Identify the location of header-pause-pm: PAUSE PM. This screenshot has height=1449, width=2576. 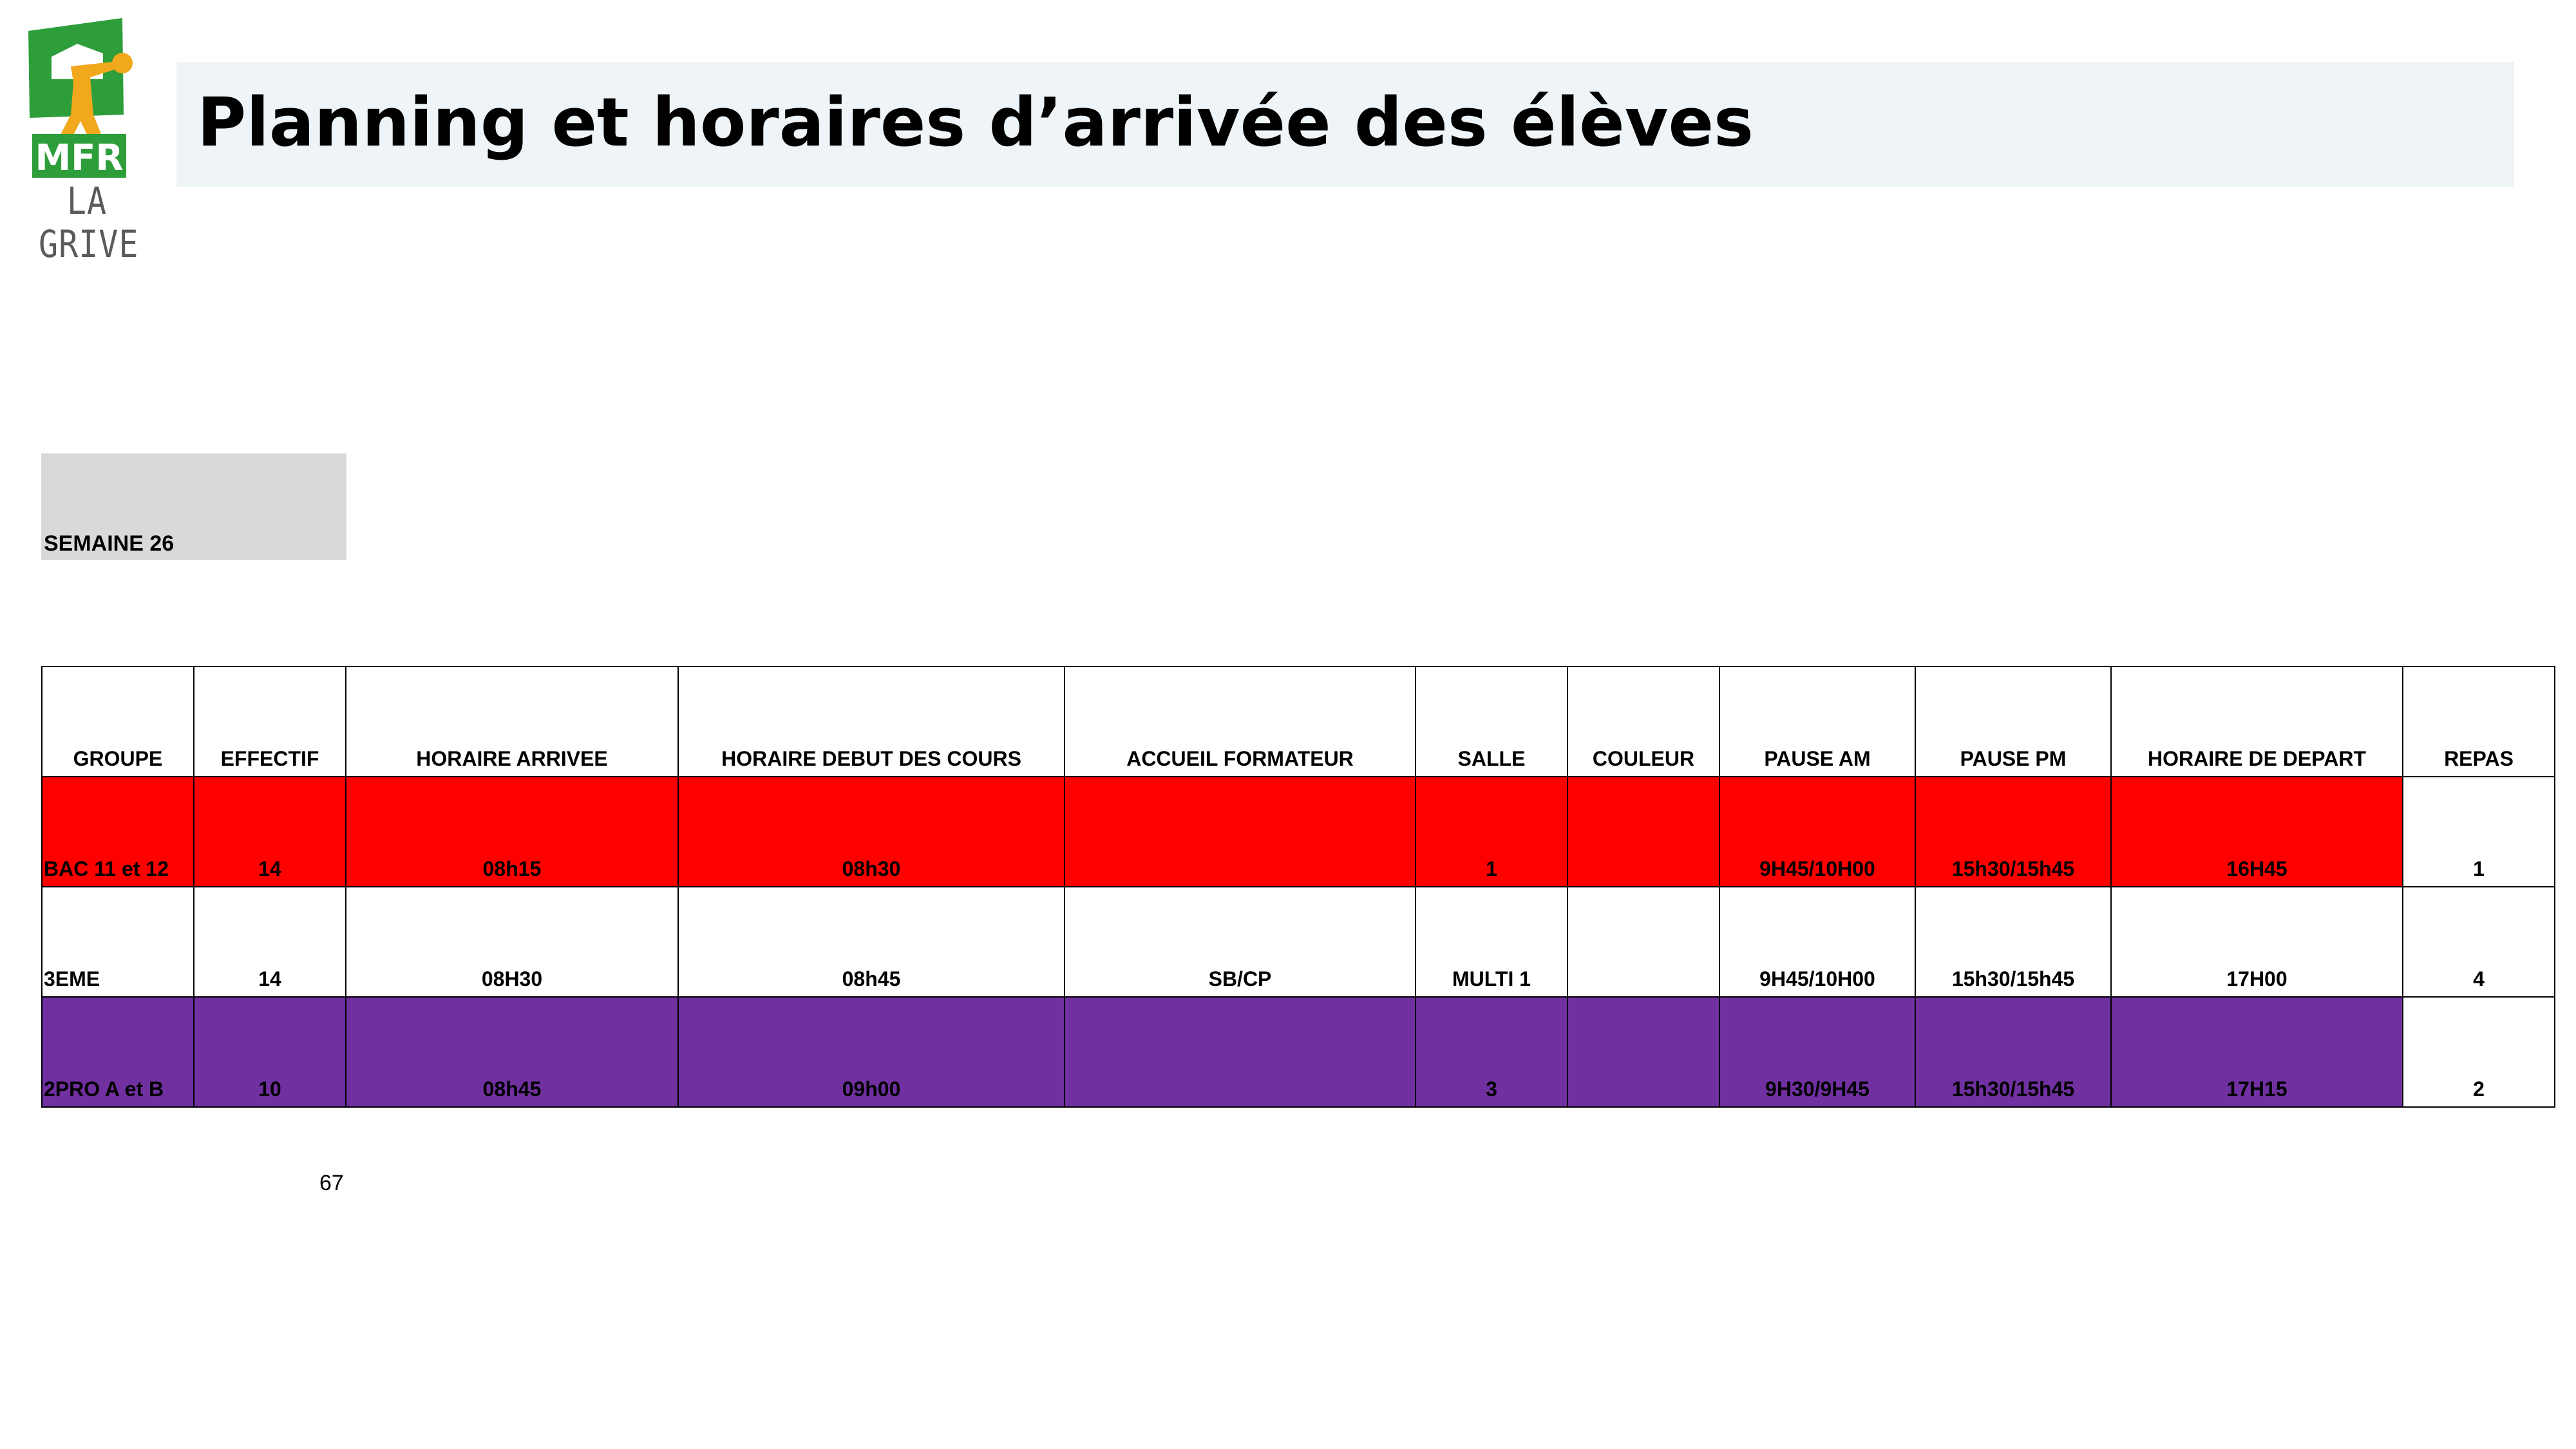
(2014, 721).